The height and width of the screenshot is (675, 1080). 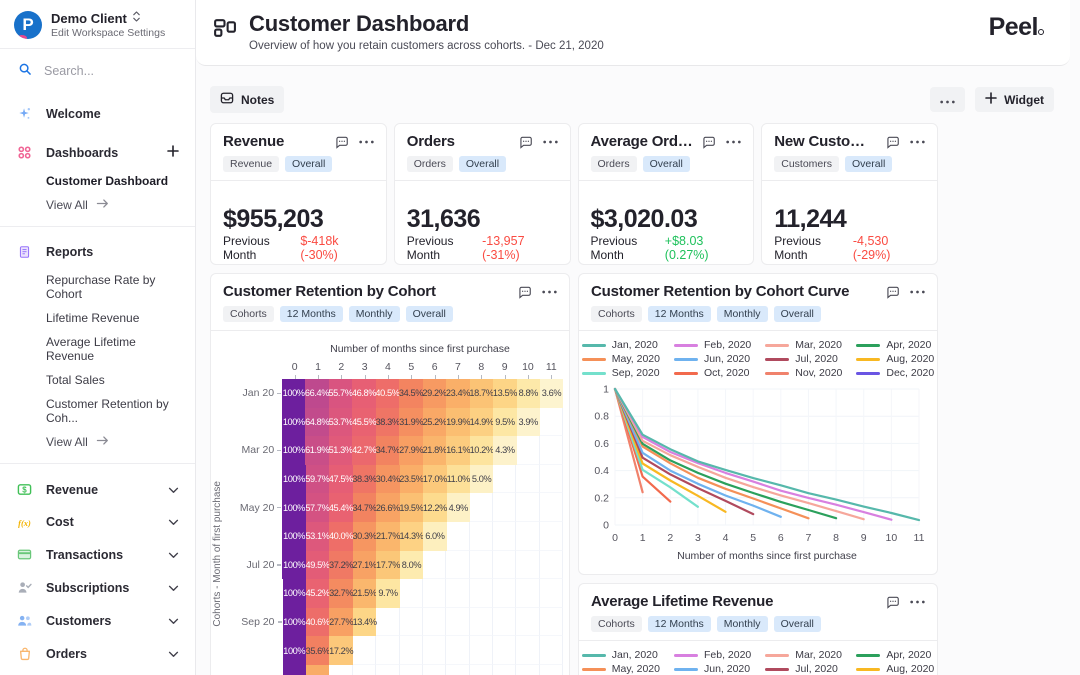 I want to click on add-dashboard-button, so click(x=173, y=152).